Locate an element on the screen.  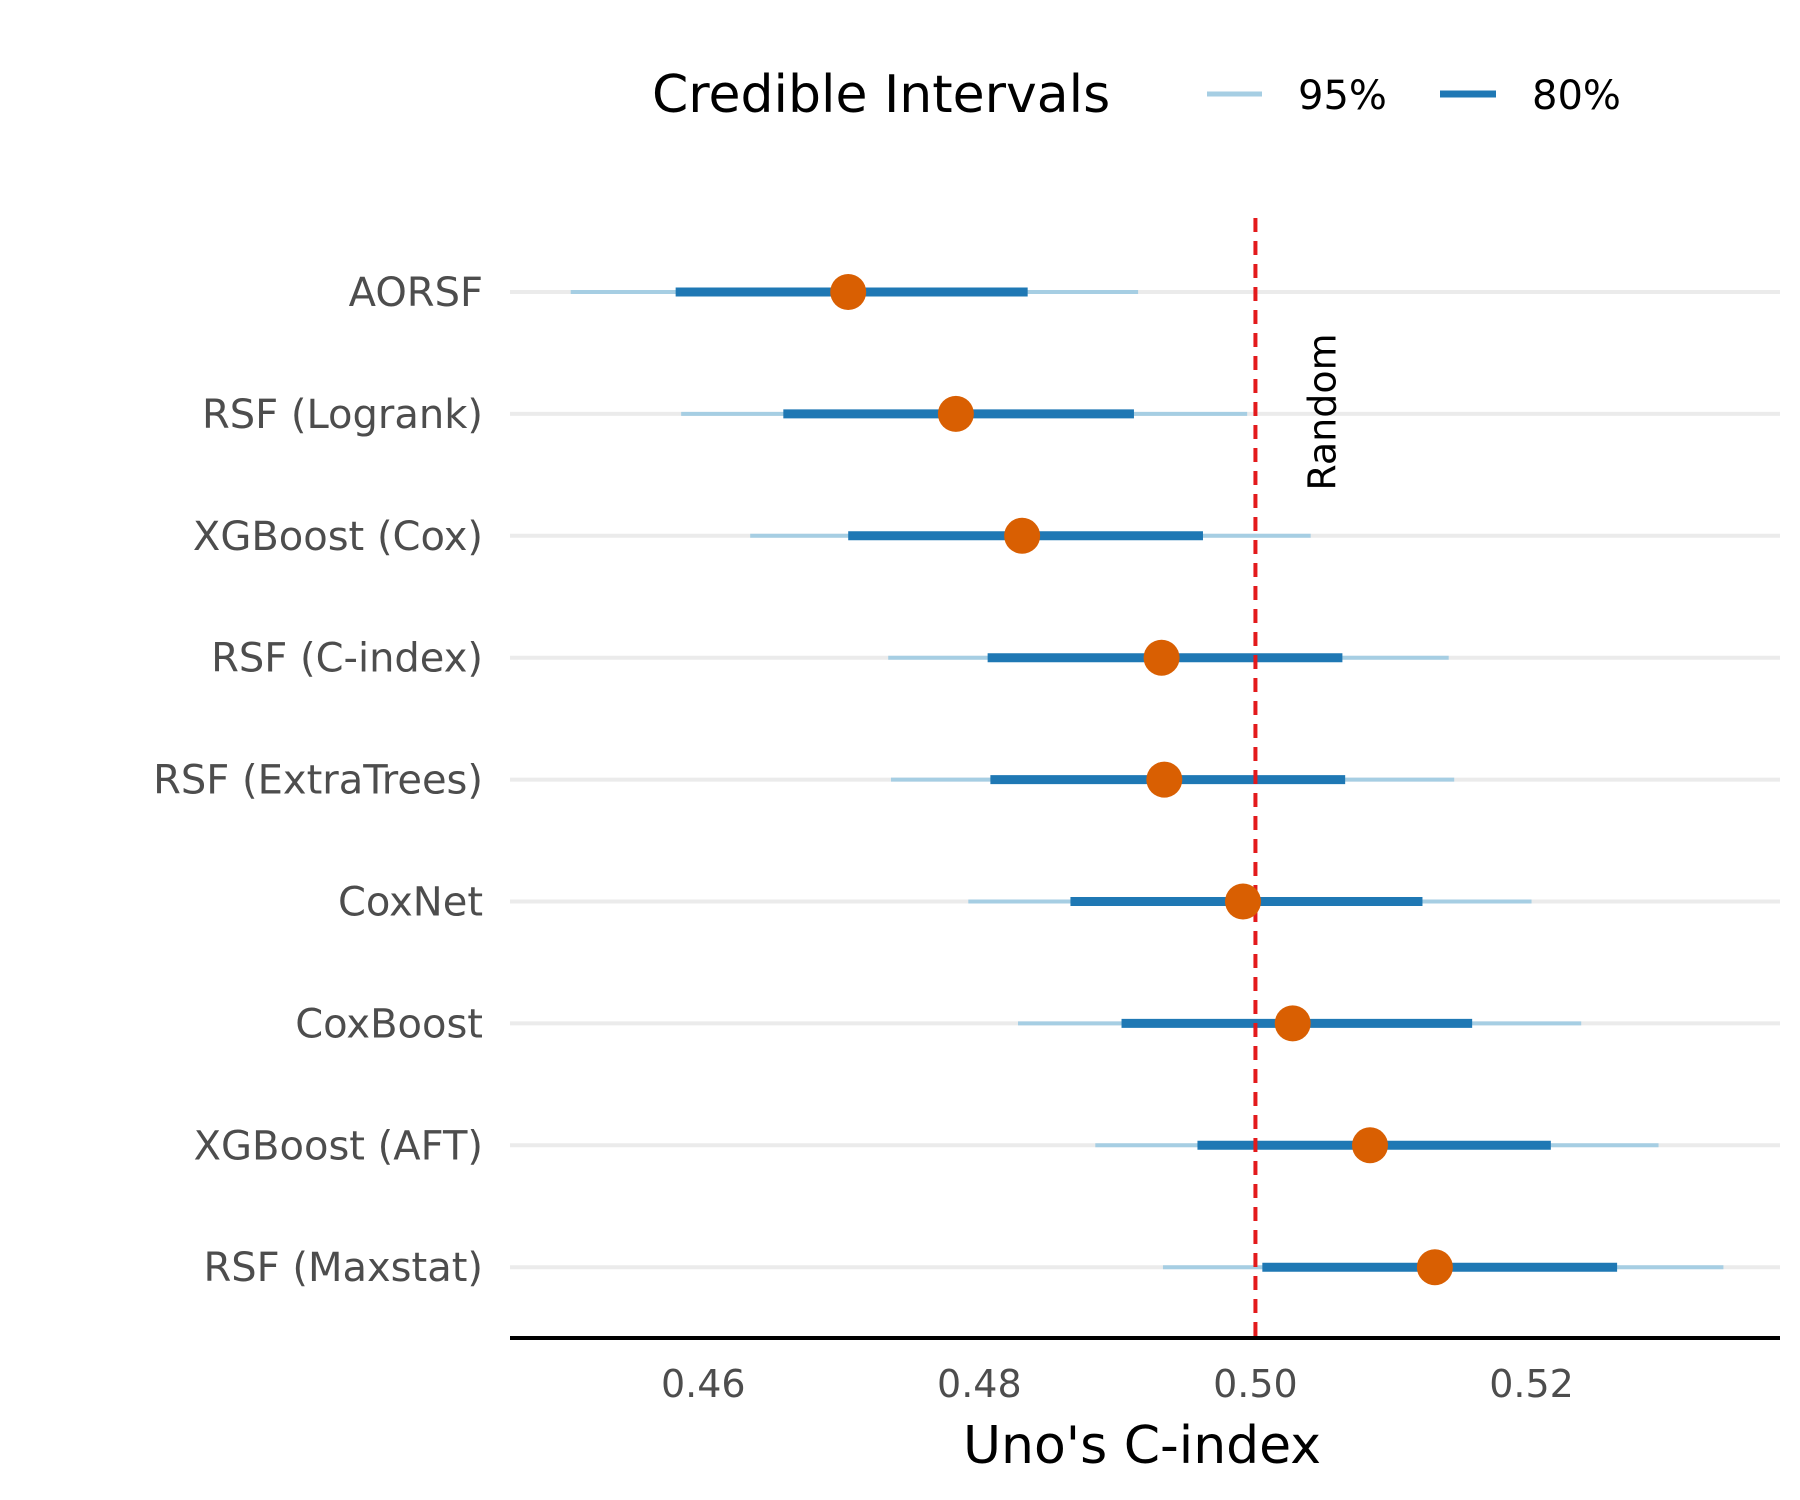
x-tick-labels: 0.46 0.48 0.50 0.52 is located at coordinates (1117, 1384).